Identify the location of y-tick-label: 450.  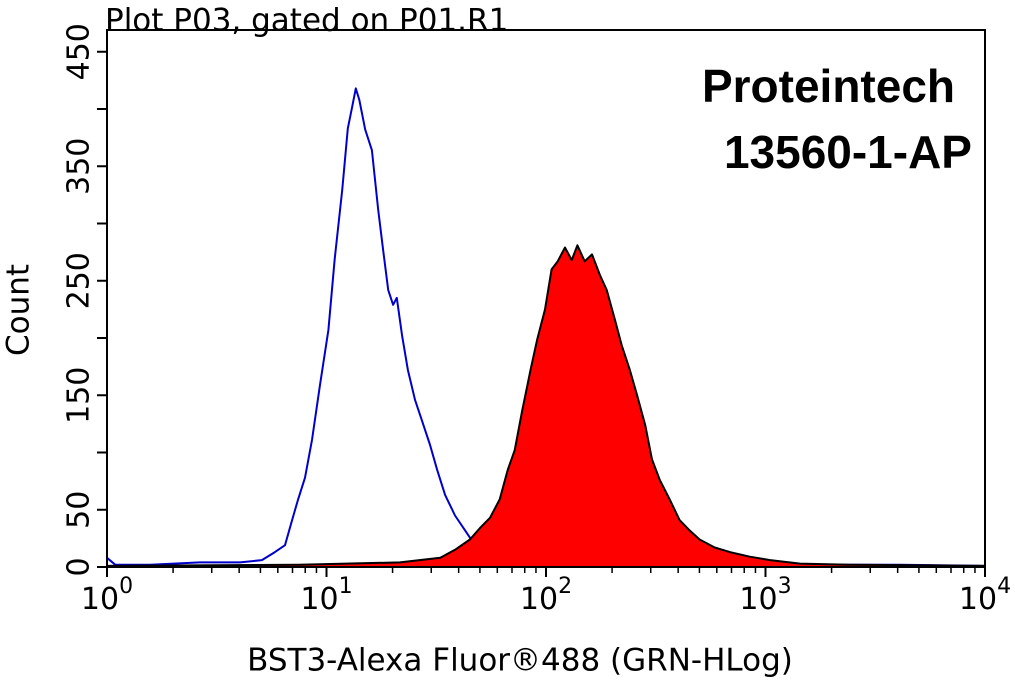
(79, 51).